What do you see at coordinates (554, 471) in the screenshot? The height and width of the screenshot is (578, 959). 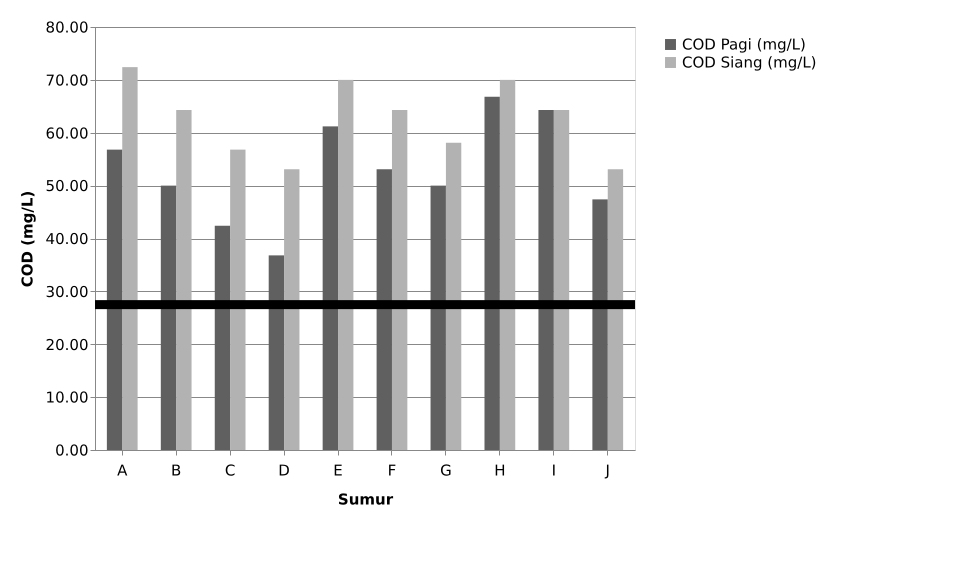 I see `x-tick-label: I` at bounding box center [554, 471].